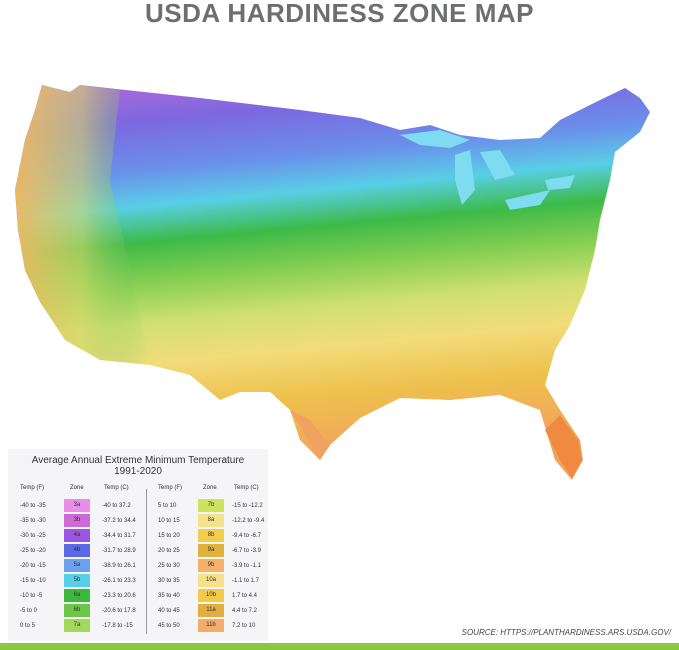 This screenshot has width=679, height=650. What do you see at coordinates (77, 550) in the screenshot?
I see `zone-swatch: 4b` at bounding box center [77, 550].